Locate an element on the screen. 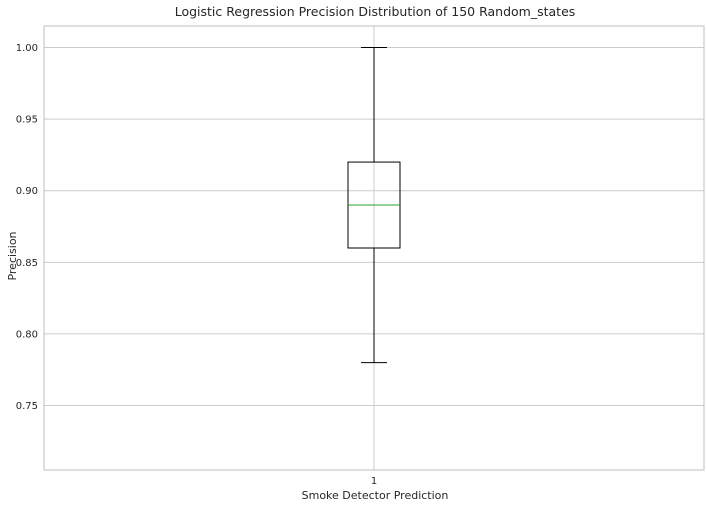  box-group is located at coordinates (374, 205).